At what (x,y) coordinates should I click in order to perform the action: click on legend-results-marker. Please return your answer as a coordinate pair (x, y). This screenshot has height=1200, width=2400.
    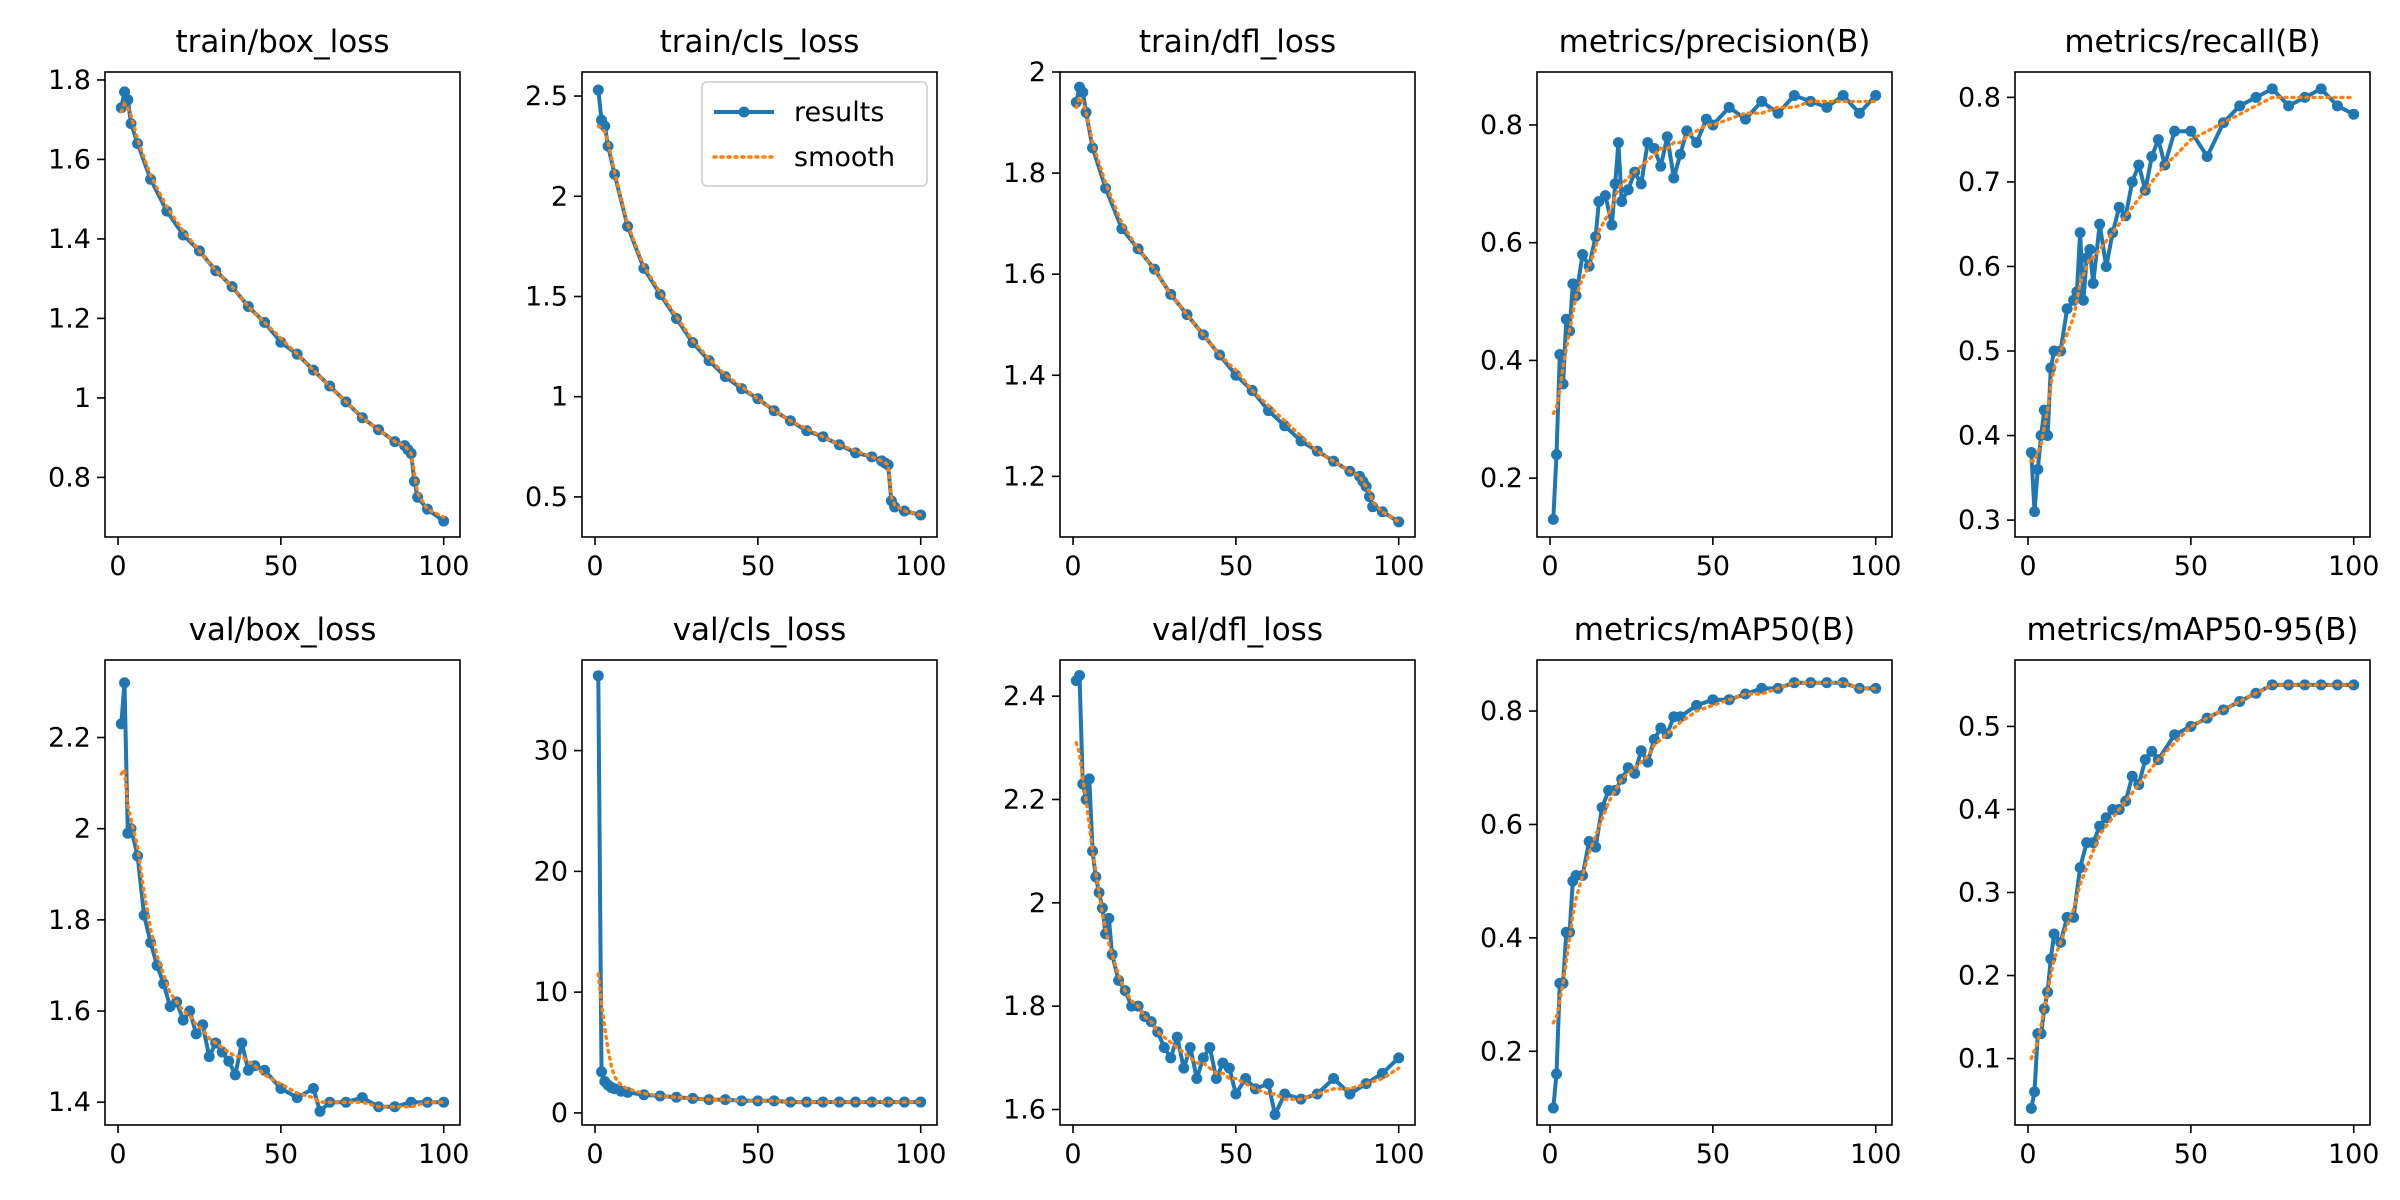
    Looking at the image, I should click on (744, 112).